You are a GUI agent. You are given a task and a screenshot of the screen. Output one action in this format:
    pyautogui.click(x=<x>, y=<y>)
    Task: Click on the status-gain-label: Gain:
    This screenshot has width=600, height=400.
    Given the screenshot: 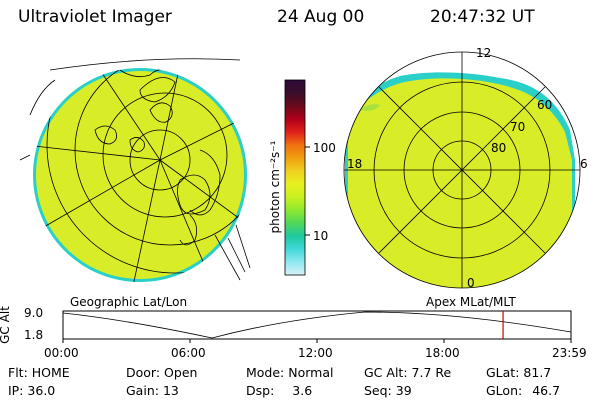 What is the action you would take?
    pyautogui.click(x=142, y=390)
    